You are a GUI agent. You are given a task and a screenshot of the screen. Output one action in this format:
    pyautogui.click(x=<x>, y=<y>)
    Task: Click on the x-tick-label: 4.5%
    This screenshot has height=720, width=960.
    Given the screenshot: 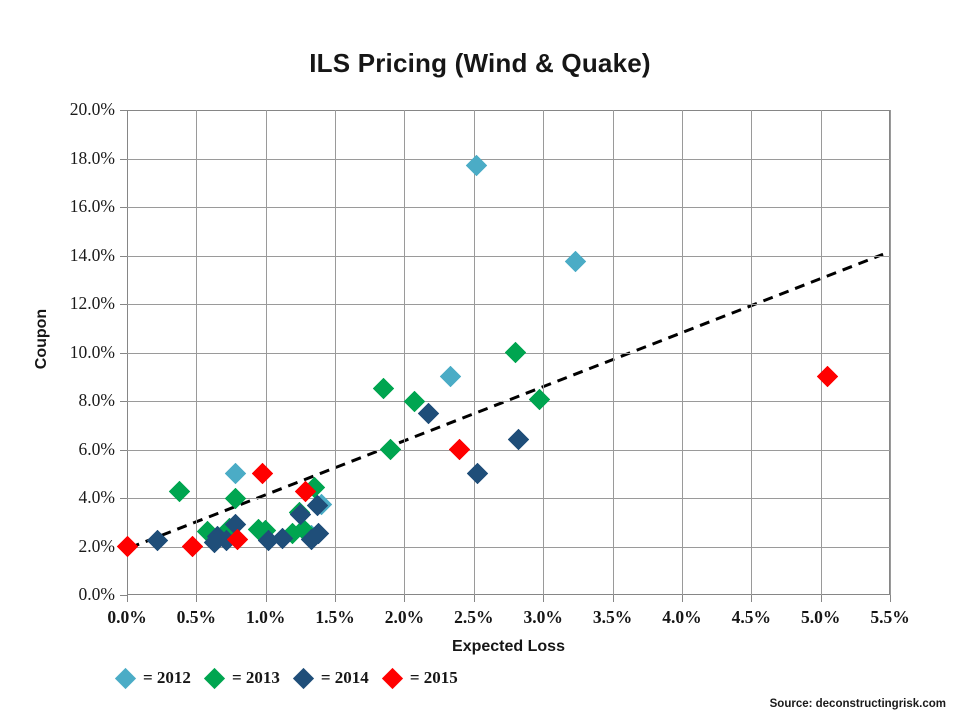 What is the action you would take?
    pyautogui.click(x=751, y=617)
    